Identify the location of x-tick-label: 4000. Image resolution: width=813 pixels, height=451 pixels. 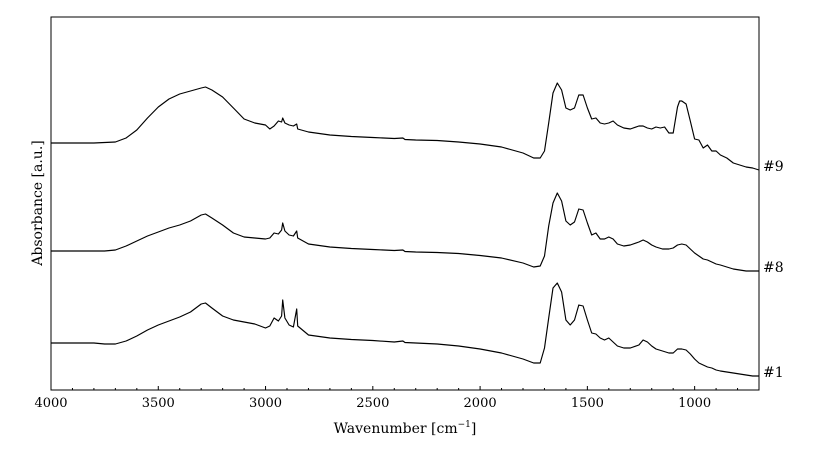
(50, 403).